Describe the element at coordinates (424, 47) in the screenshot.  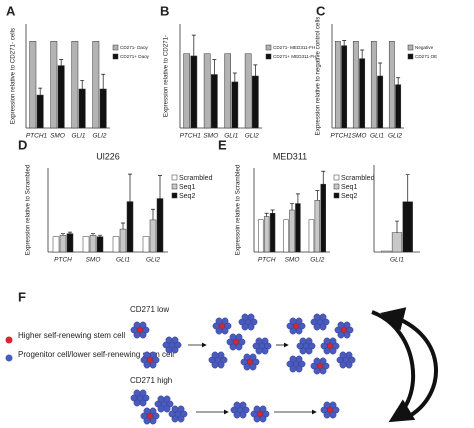
I see `legend-label: Negative` at that location.